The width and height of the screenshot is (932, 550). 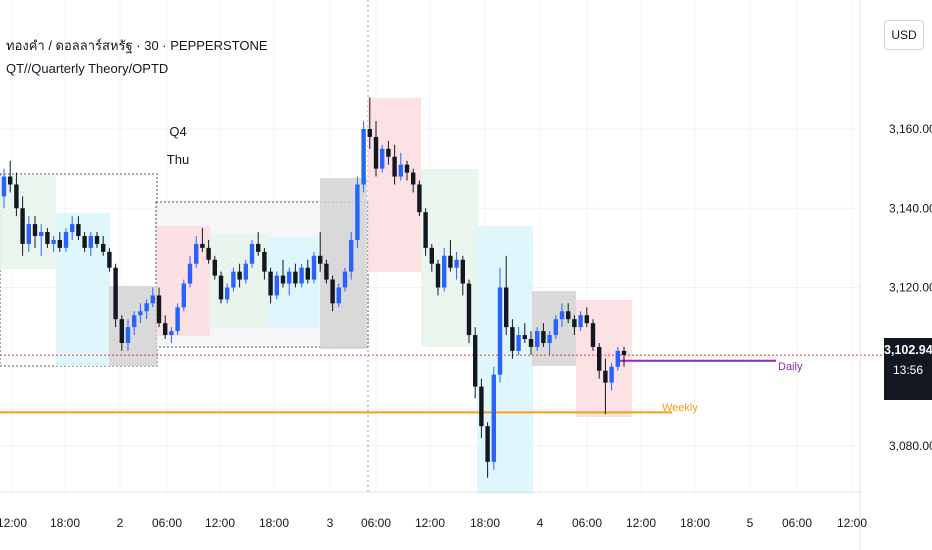 What do you see at coordinates (904, 35) in the screenshot?
I see `currency-button: USD` at bounding box center [904, 35].